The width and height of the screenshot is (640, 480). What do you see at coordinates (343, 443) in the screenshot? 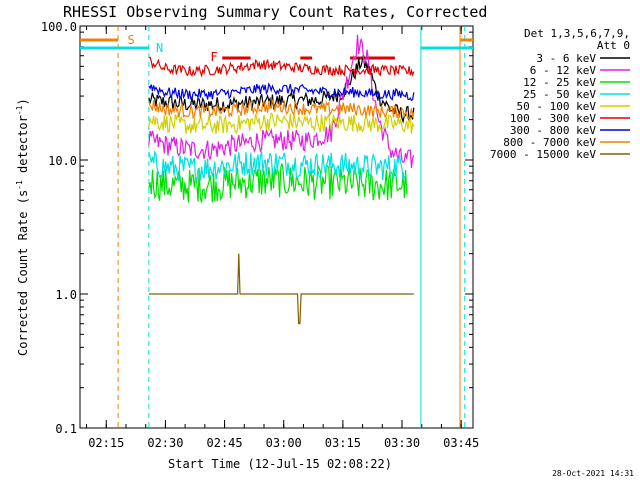
I see `x-tick-label: 03:15` at bounding box center [343, 443].